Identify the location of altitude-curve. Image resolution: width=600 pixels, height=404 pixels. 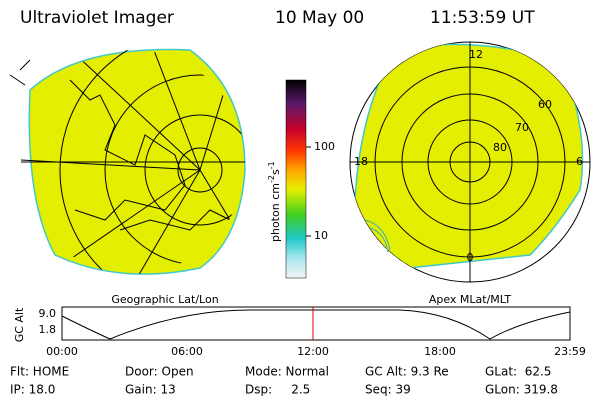
(316, 324).